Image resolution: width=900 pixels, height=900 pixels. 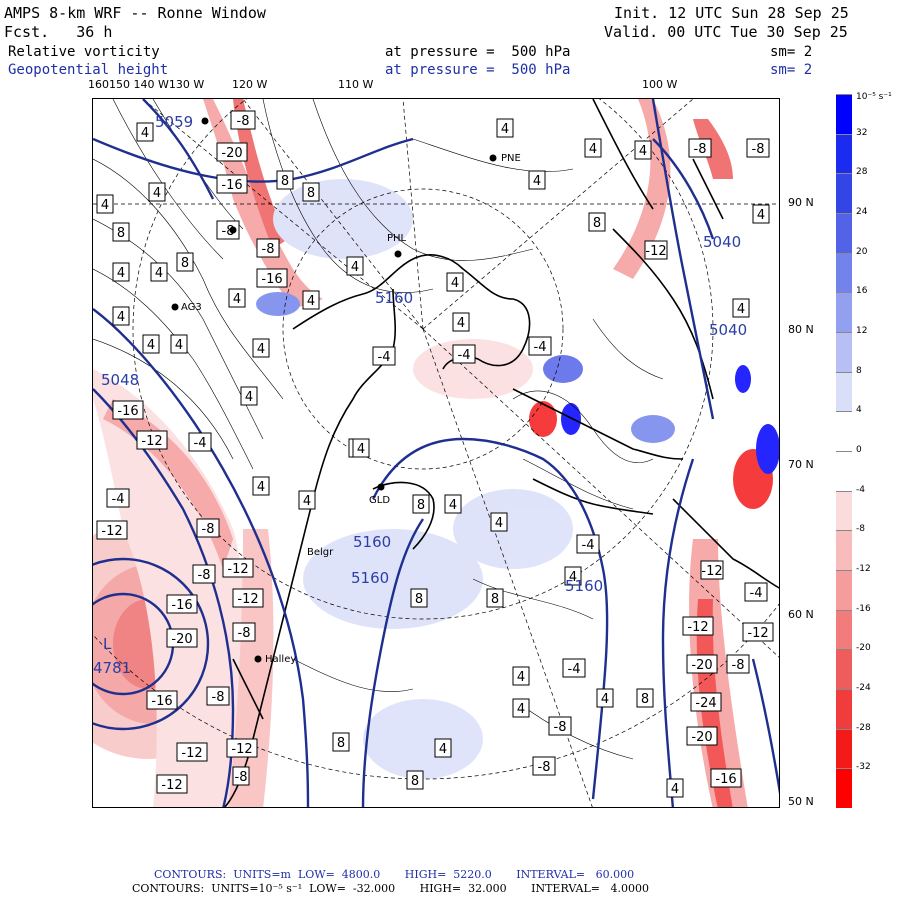 What do you see at coordinates (863, 767) in the screenshot?
I see `colorbar-tick-label: -32` at bounding box center [863, 767].